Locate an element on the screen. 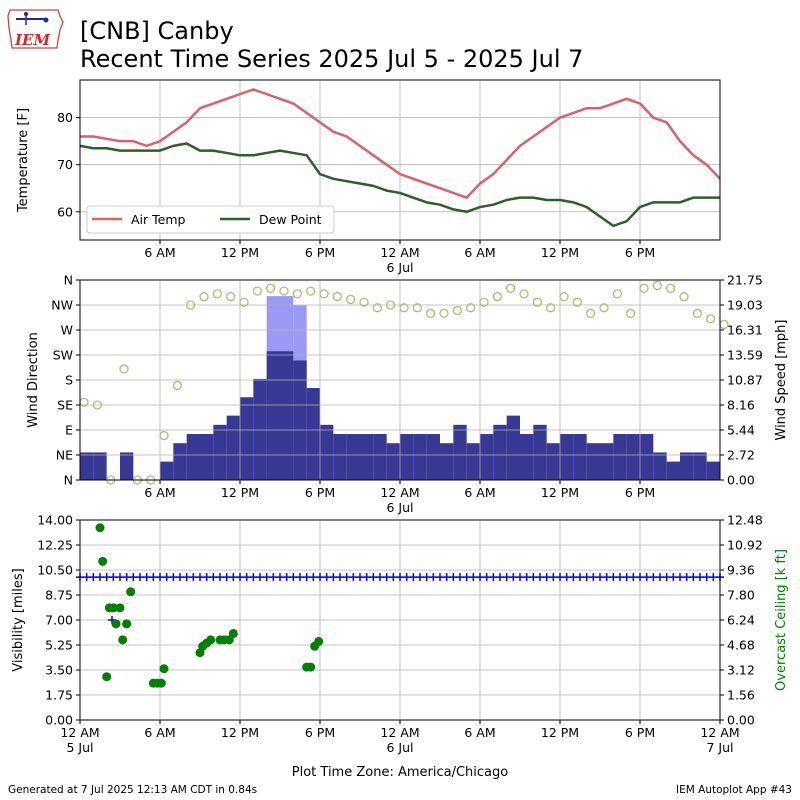  legend-dew-point-label: Dew Point is located at coordinates (290, 219).